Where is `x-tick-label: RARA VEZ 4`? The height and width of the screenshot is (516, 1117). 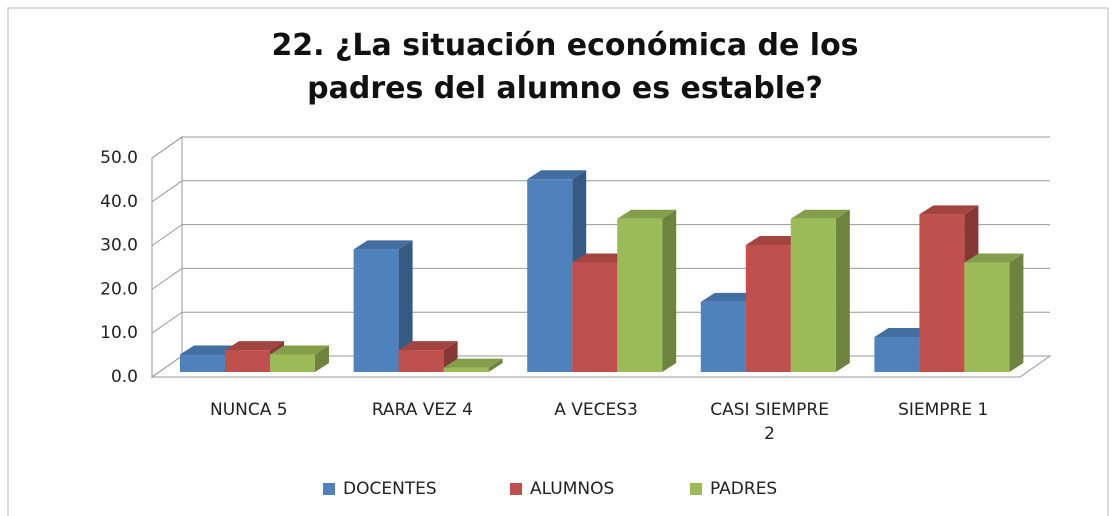
x-tick-label: RARA VEZ 4 is located at coordinates (422, 410).